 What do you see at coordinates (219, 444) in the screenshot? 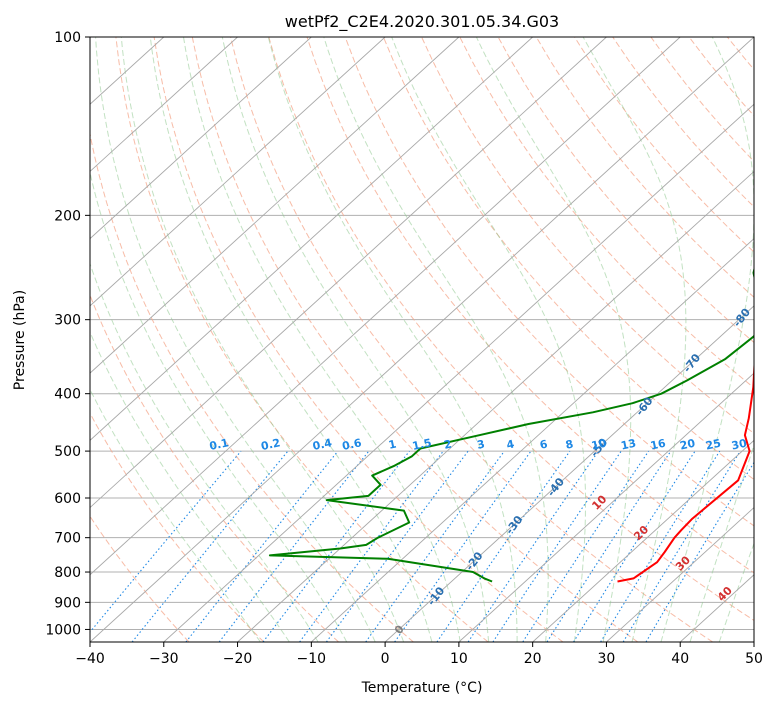
I see `mixing-ratio-label: 0.1` at bounding box center [219, 444].